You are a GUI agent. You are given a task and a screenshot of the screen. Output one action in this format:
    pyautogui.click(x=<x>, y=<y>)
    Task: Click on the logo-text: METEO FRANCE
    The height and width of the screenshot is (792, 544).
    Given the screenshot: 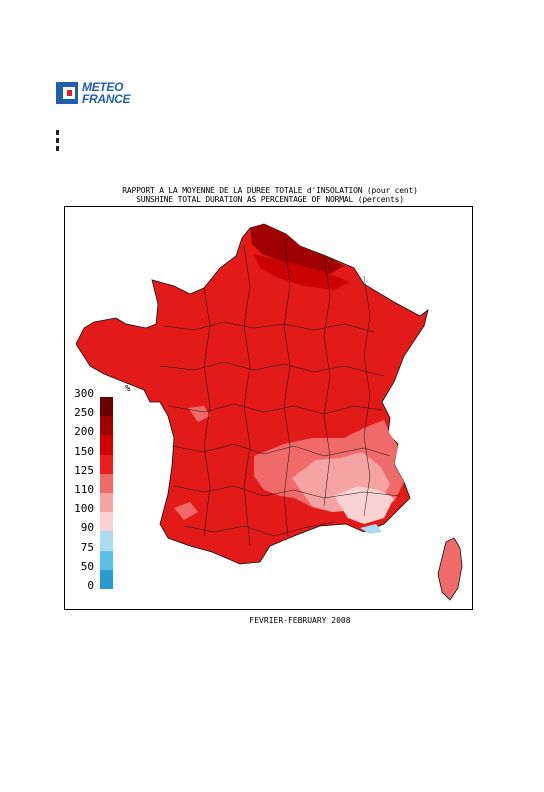 What is the action you would take?
    pyautogui.click(x=106, y=93)
    